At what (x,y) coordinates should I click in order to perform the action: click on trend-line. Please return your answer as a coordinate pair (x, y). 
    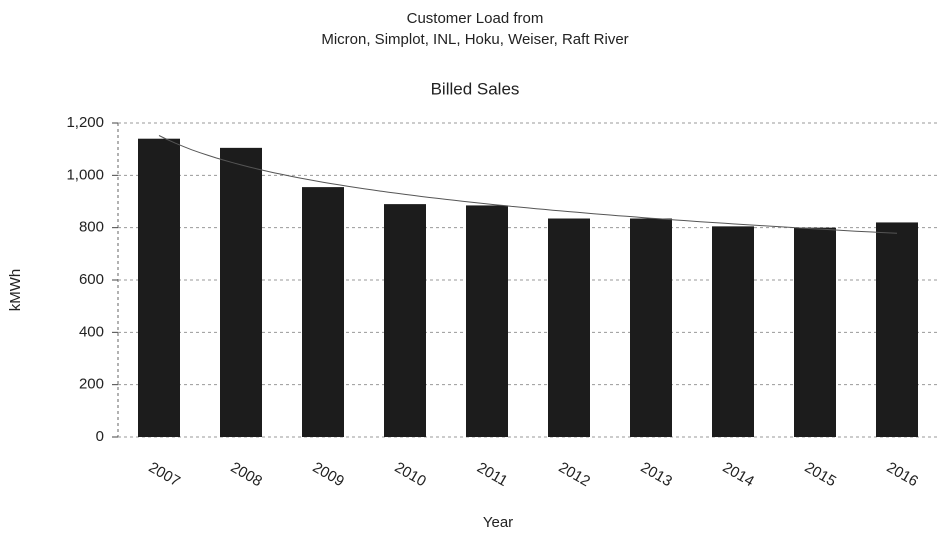
    Looking at the image, I should click on (528, 184).